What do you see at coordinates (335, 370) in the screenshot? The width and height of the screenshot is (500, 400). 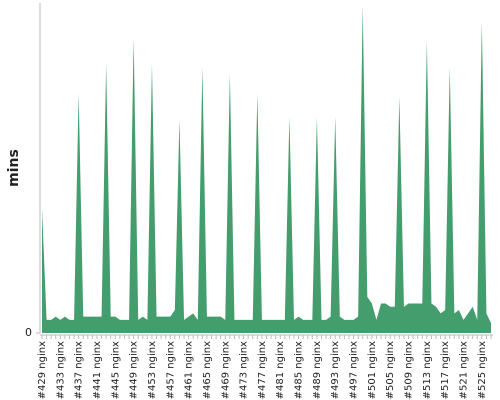 I see `x-tick-label: #493 nginx` at bounding box center [335, 370].